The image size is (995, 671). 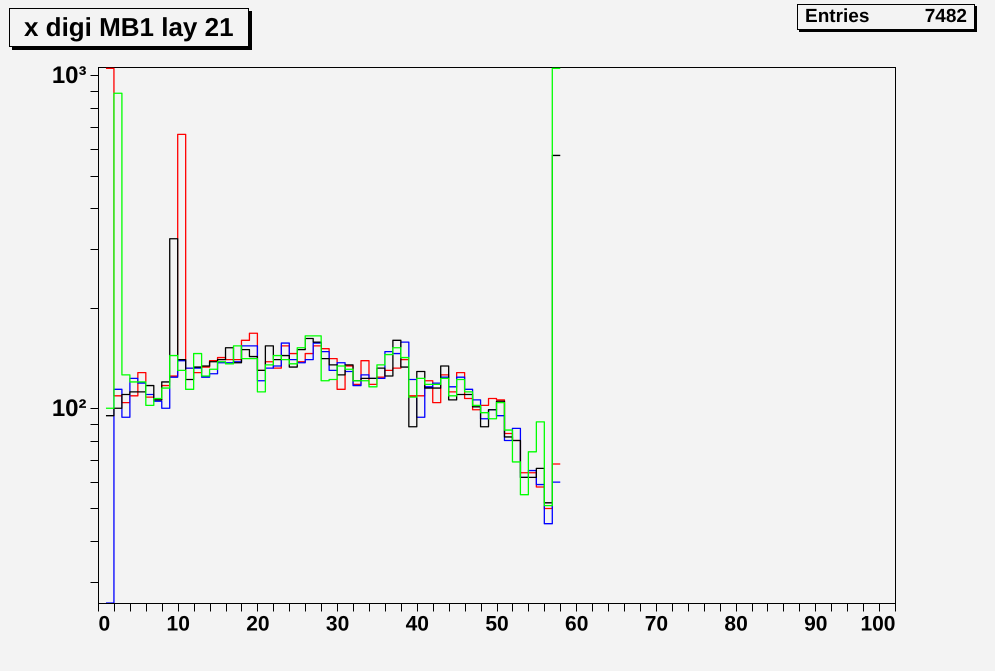 What do you see at coordinates (69, 408) in the screenshot?
I see `y-tick-label: 10²` at bounding box center [69, 408].